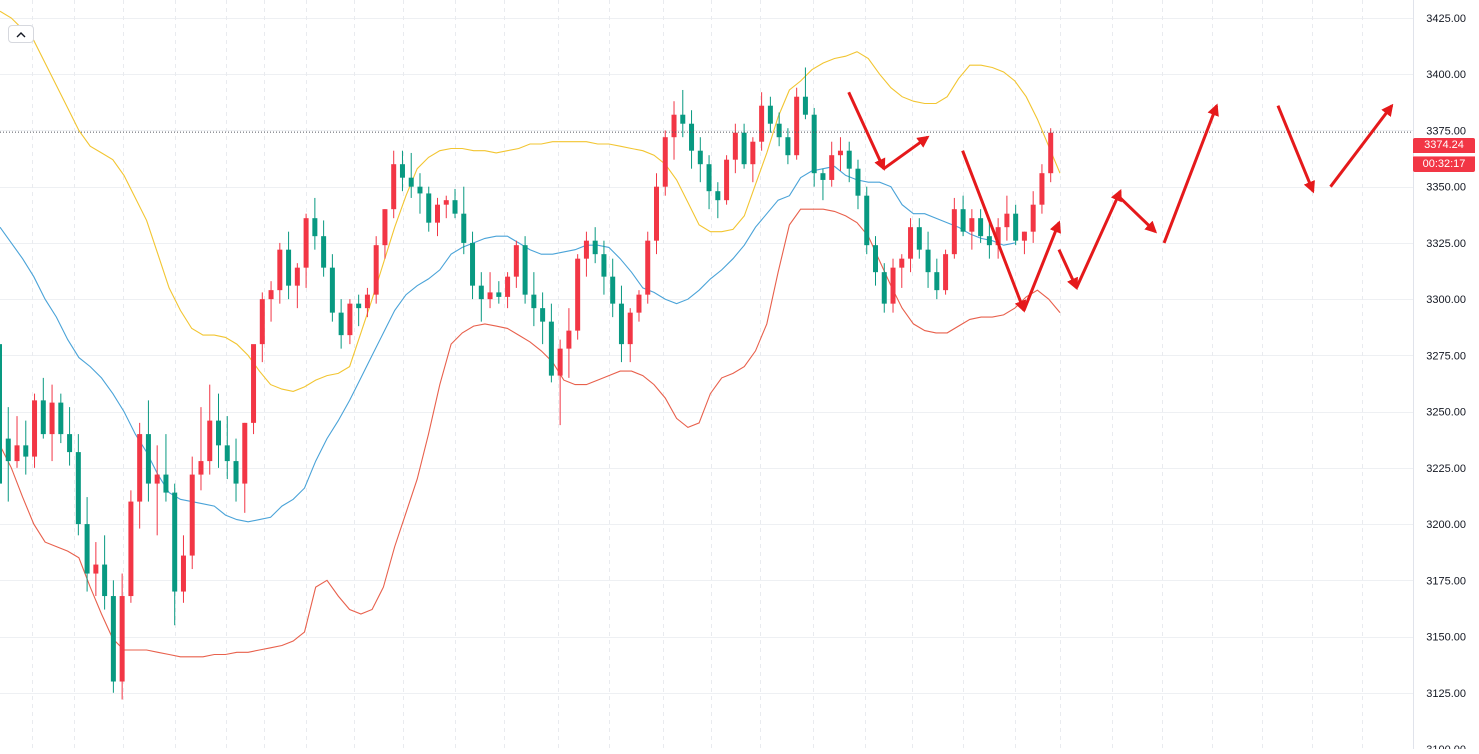  What do you see at coordinates (1446, 413) in the screenshot?
I see `price-tick-label: 3250.00` at bounding box center [1446, 413].